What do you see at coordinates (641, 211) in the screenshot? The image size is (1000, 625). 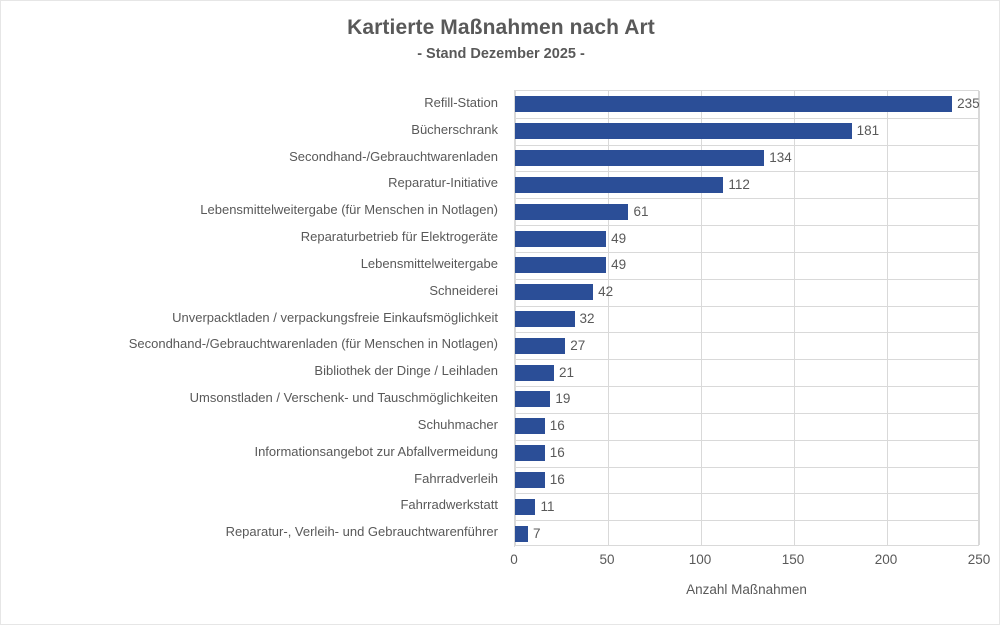 I see `bar-value-label: 61` at bounding box center [641, 211].